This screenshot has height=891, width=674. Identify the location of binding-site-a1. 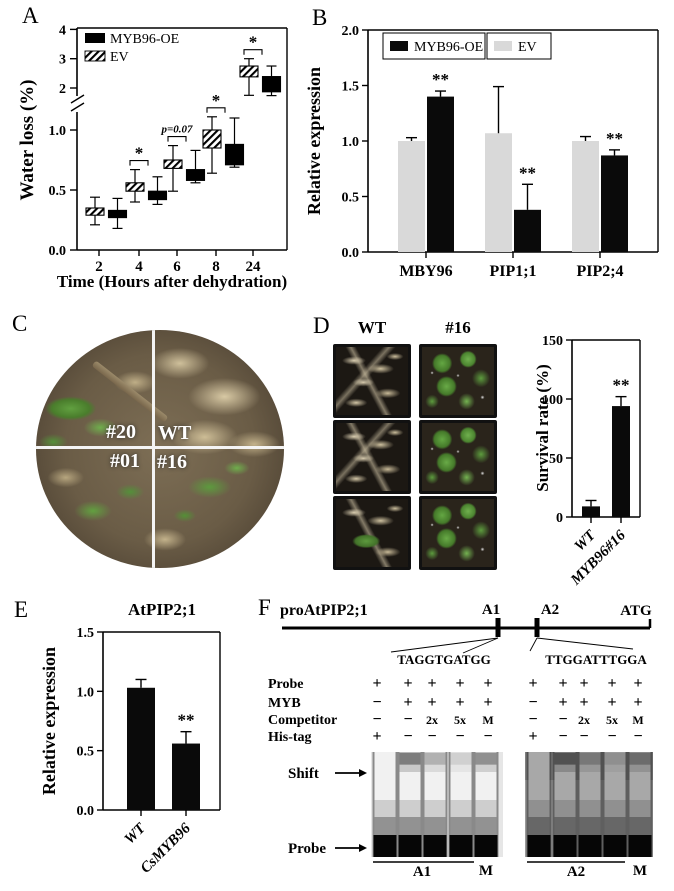
(498, 627).